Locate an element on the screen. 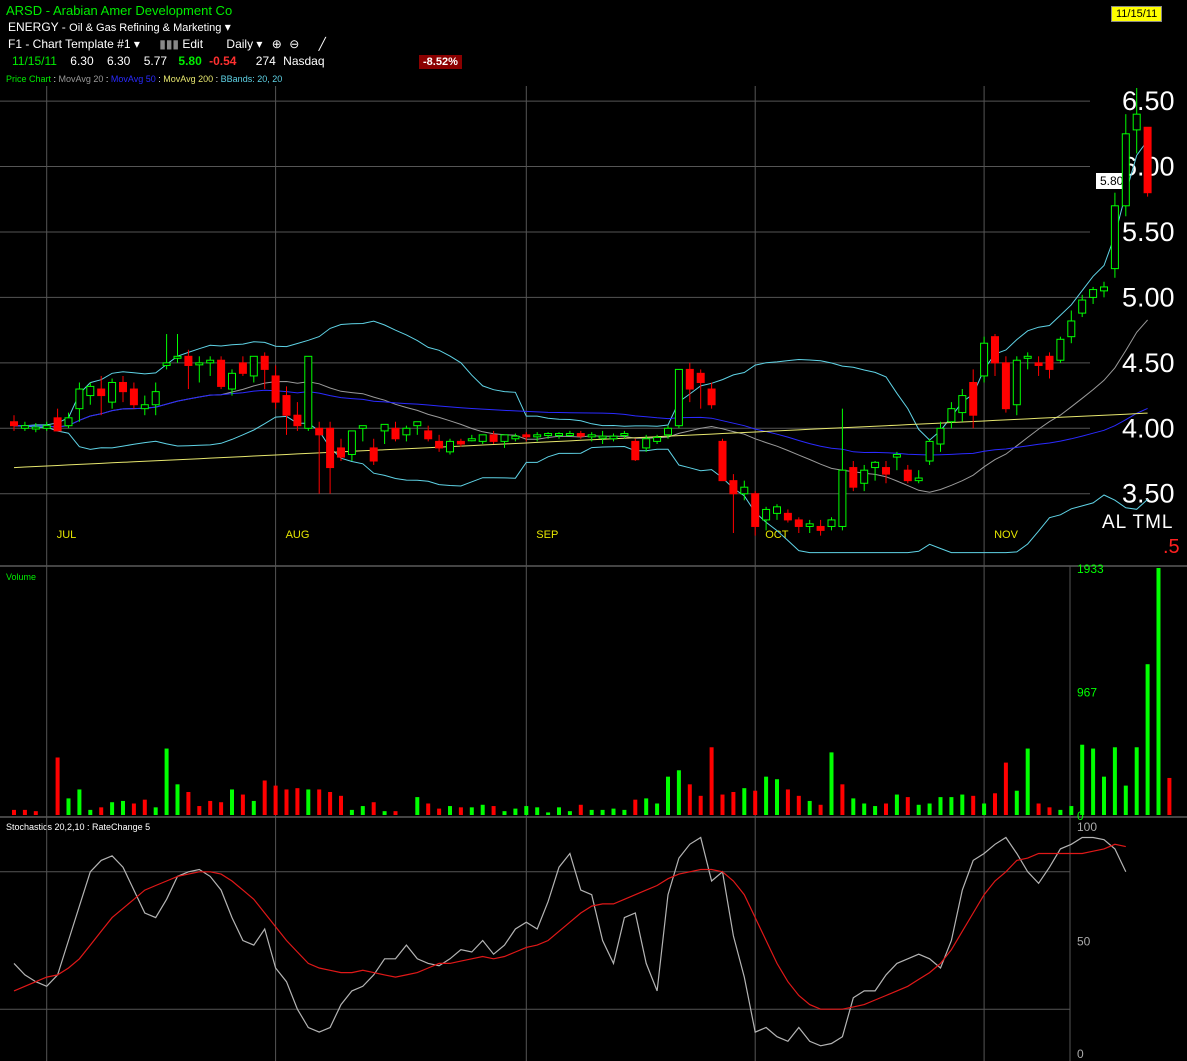 This screenshot has height=1061, width=1187. quote-low: 5.77 is located at coordinates (155, 61).